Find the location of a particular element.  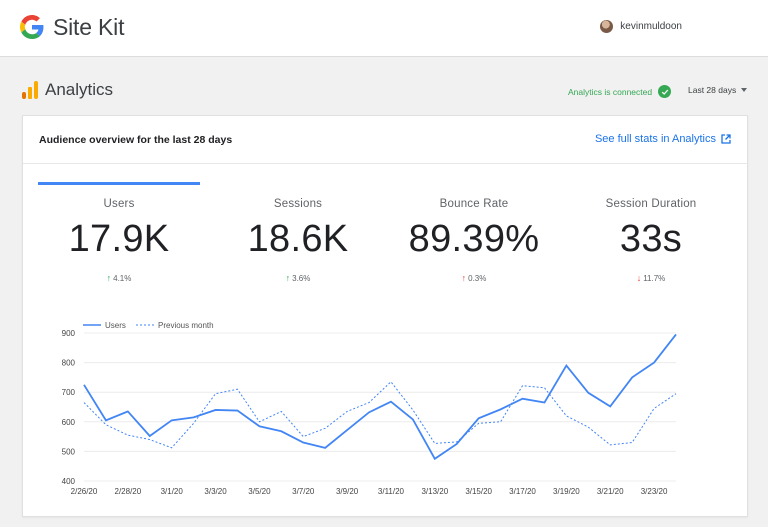

metric-value: 17.9K is located at coordinates (119, 239).